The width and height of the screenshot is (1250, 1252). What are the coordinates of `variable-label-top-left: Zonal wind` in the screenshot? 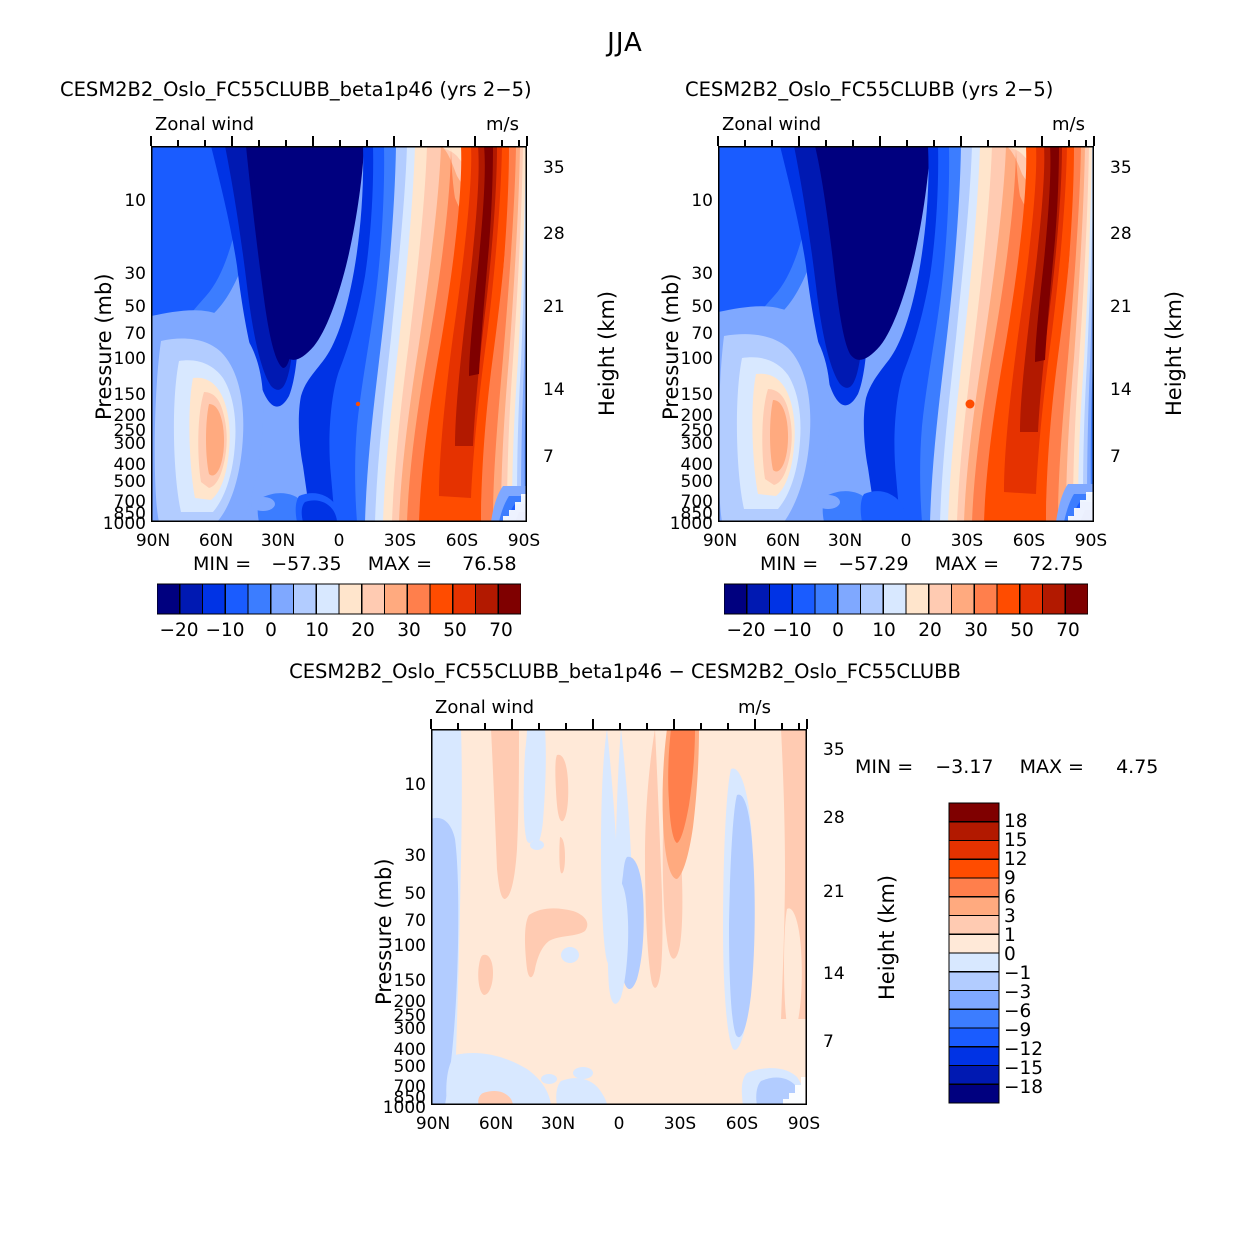 It's located at (205, 124).